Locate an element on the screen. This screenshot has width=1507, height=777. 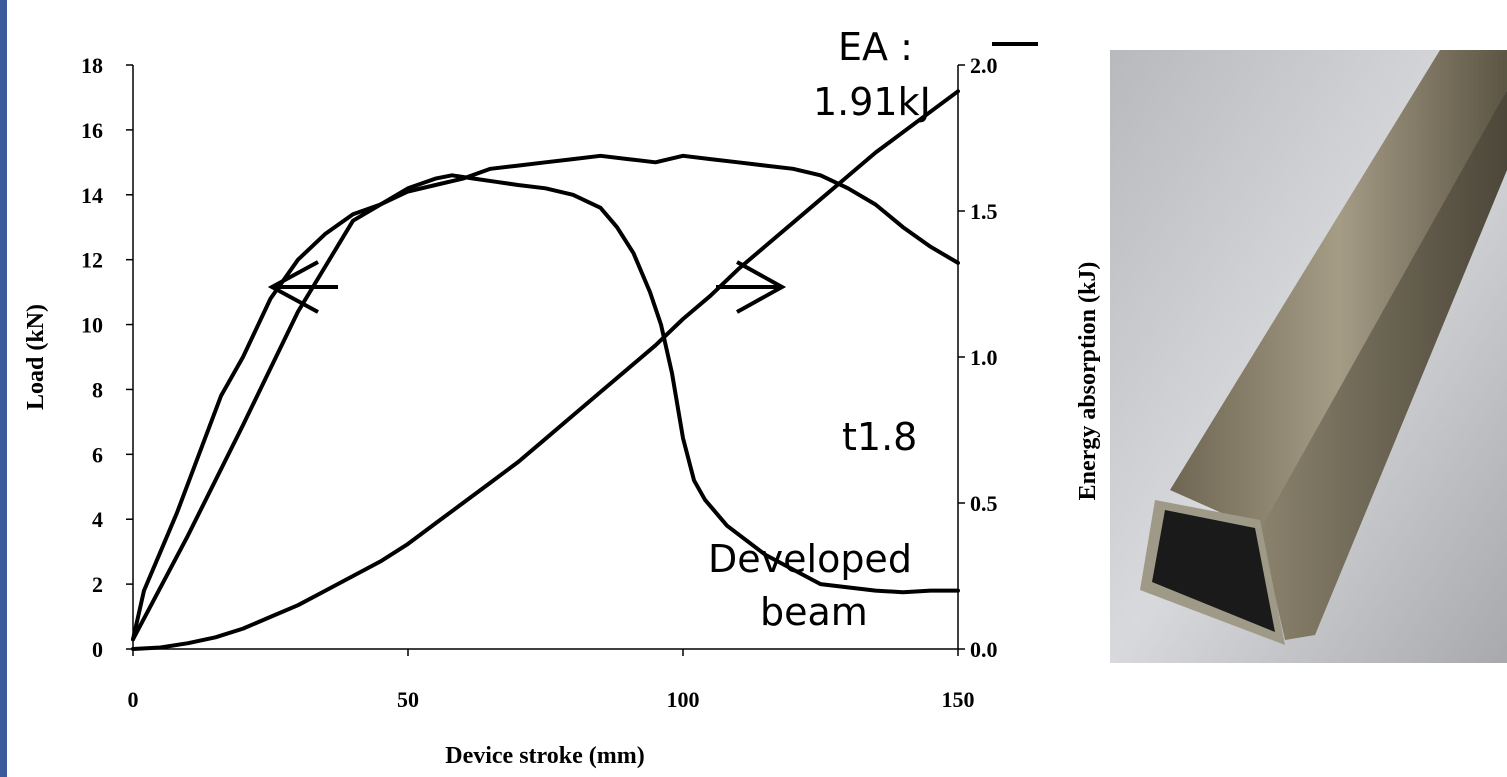
thickness-label: t1.8 is located at coordinates (879, 437).